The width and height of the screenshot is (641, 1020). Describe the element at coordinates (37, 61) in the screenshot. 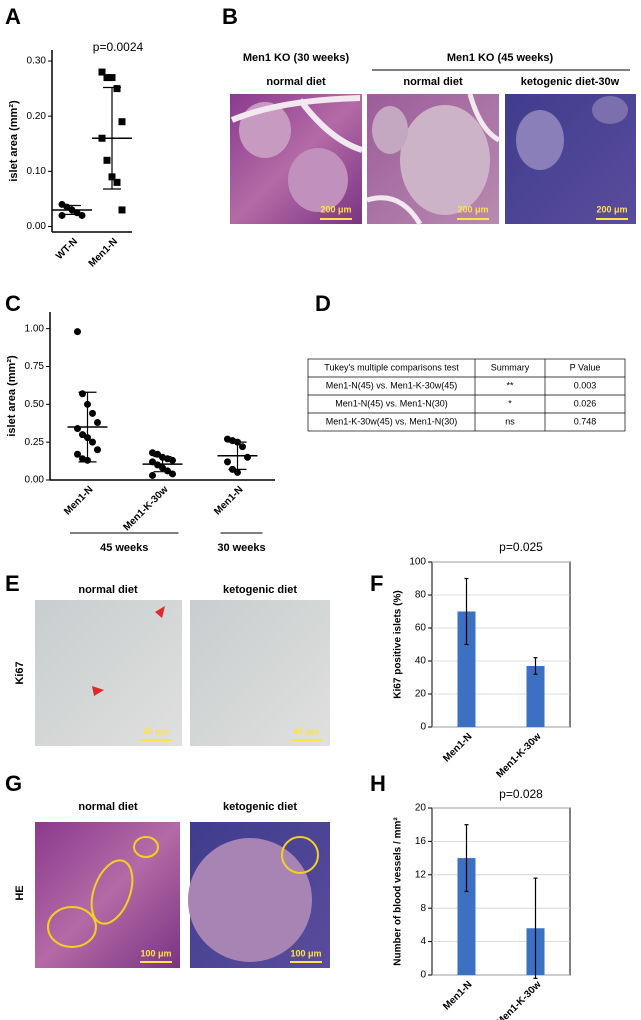

I see `y-tick-label: 0.30` at that location.